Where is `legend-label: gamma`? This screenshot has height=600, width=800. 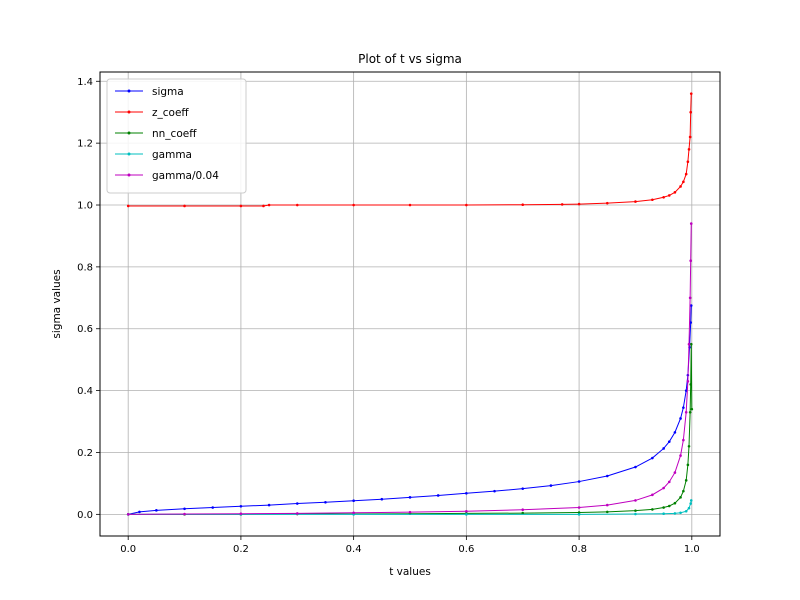
legend-label: gamma is located at coordinates (172, 155).